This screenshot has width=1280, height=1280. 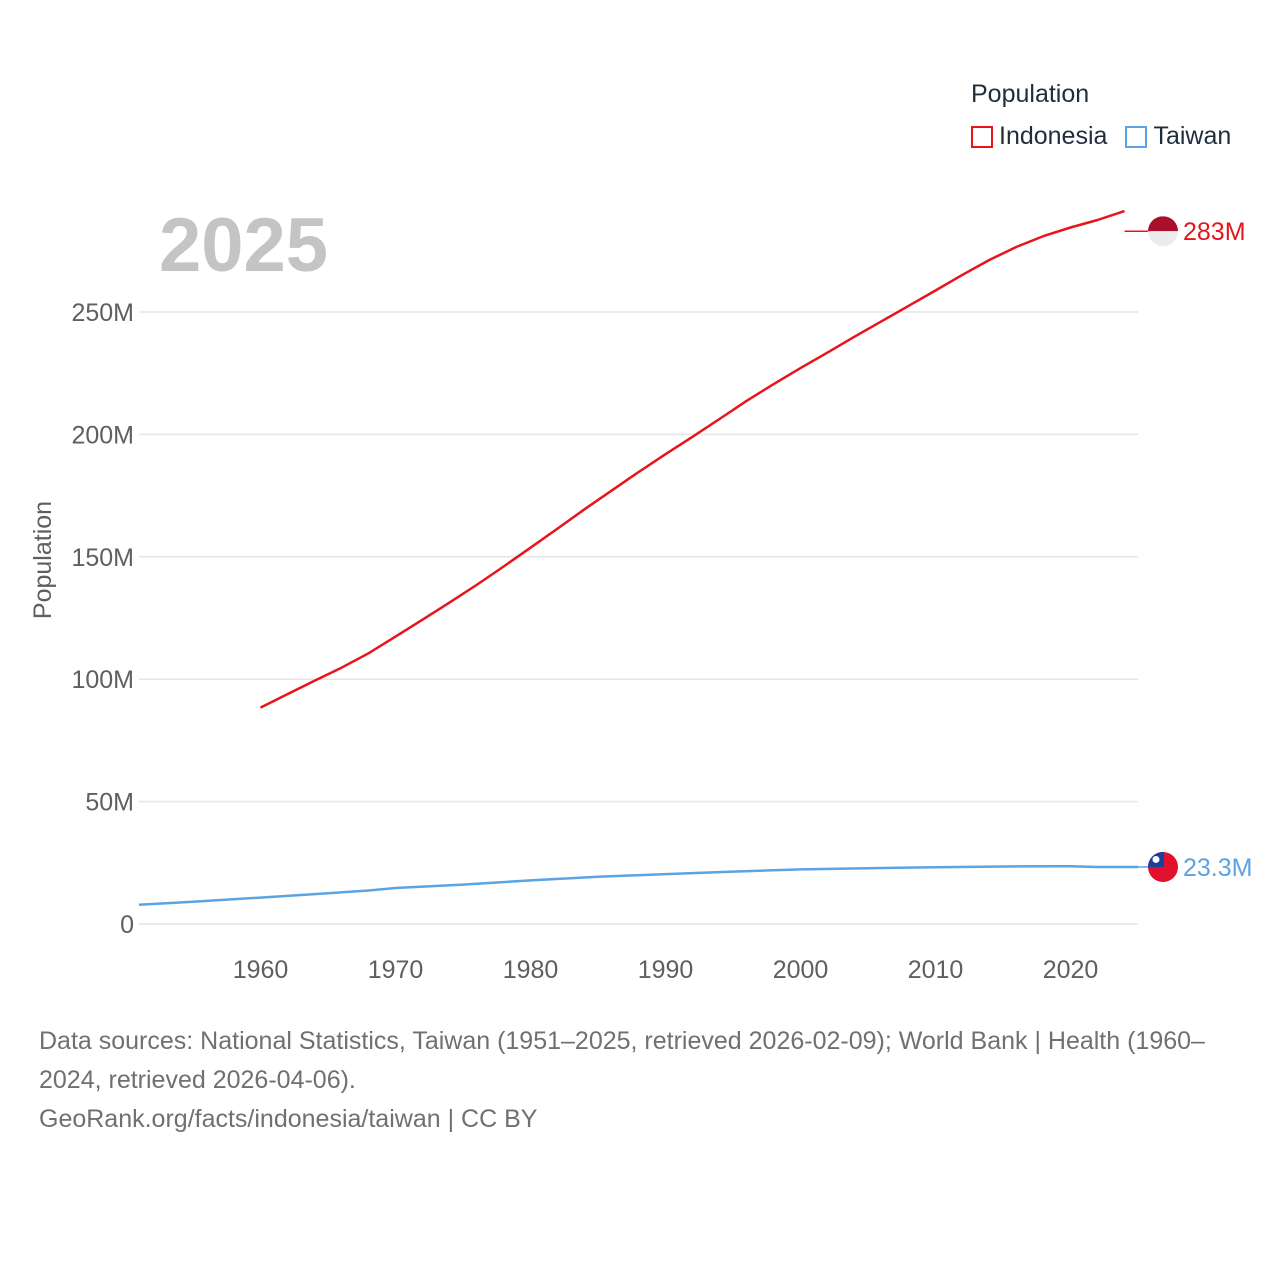 What do you see at coordinates (1192, 136) in the screenshot?
I see `legend-label-taiwan: Taiwan` at bounding box center [1192, 136].